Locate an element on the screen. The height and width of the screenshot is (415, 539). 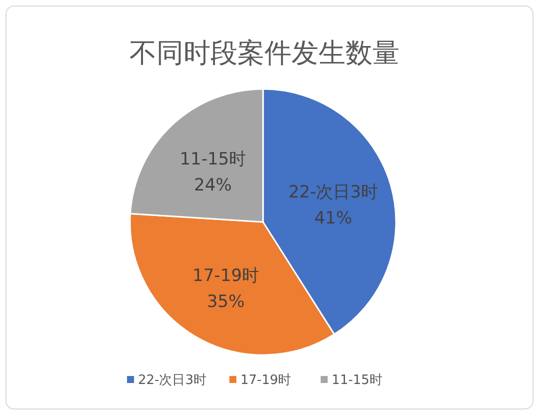
slice-label: 17-19时 is located at coordinates (225, 276).